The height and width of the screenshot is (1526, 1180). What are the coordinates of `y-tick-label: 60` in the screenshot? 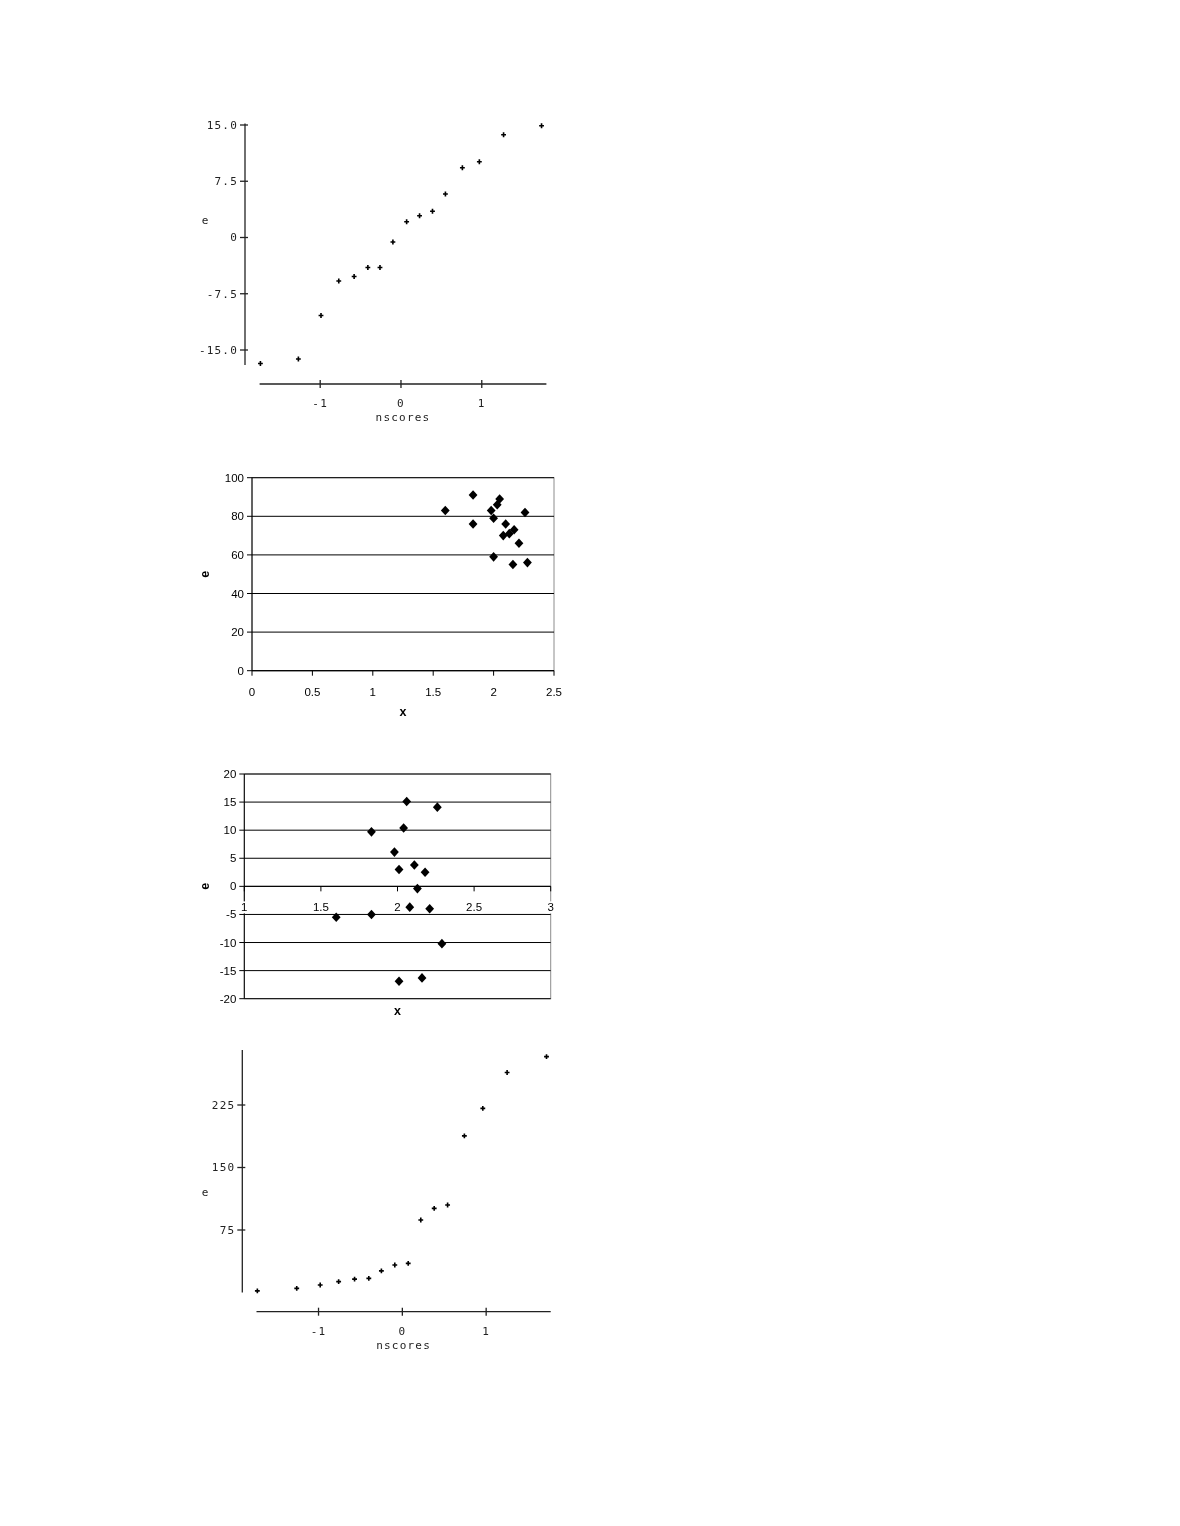 It's located at (237, 554).